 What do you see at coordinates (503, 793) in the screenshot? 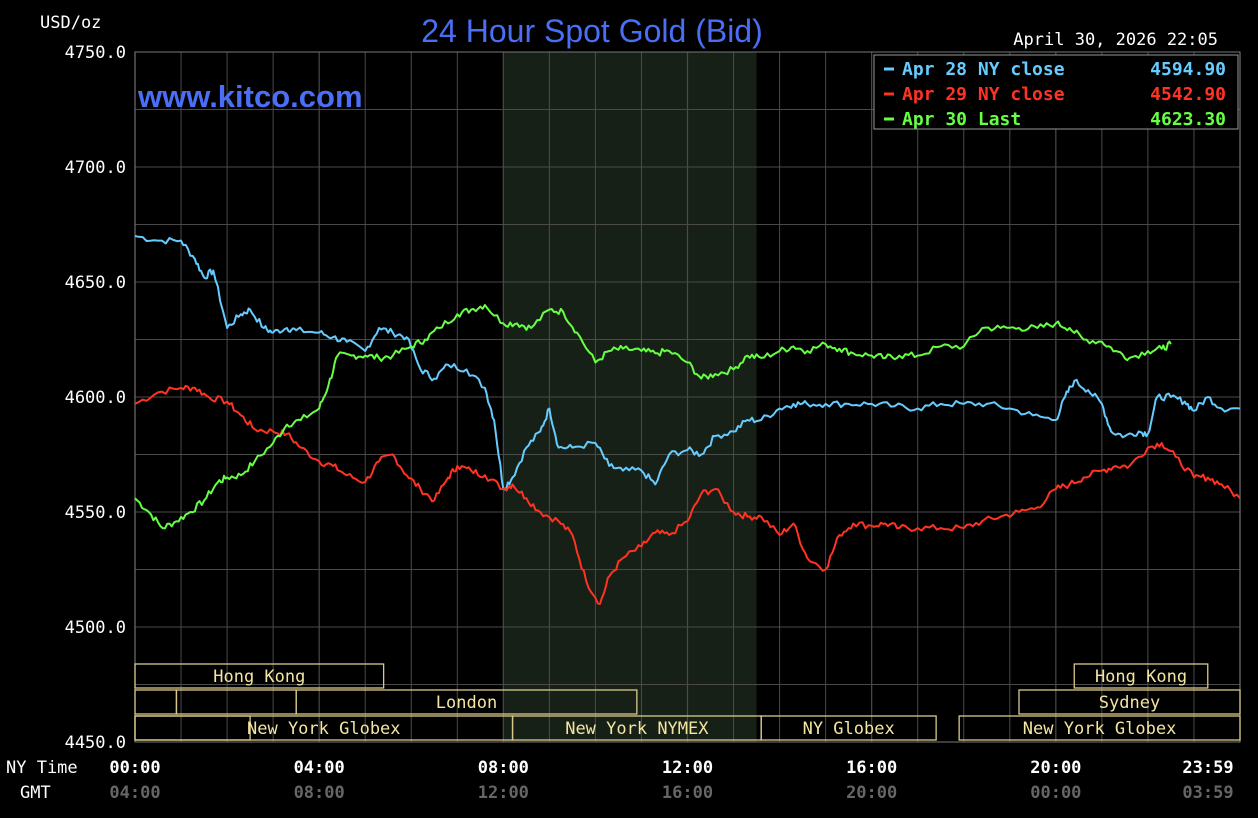
I see `x-tick-label-gmt: 12:00` at bounding box center [503, 793].